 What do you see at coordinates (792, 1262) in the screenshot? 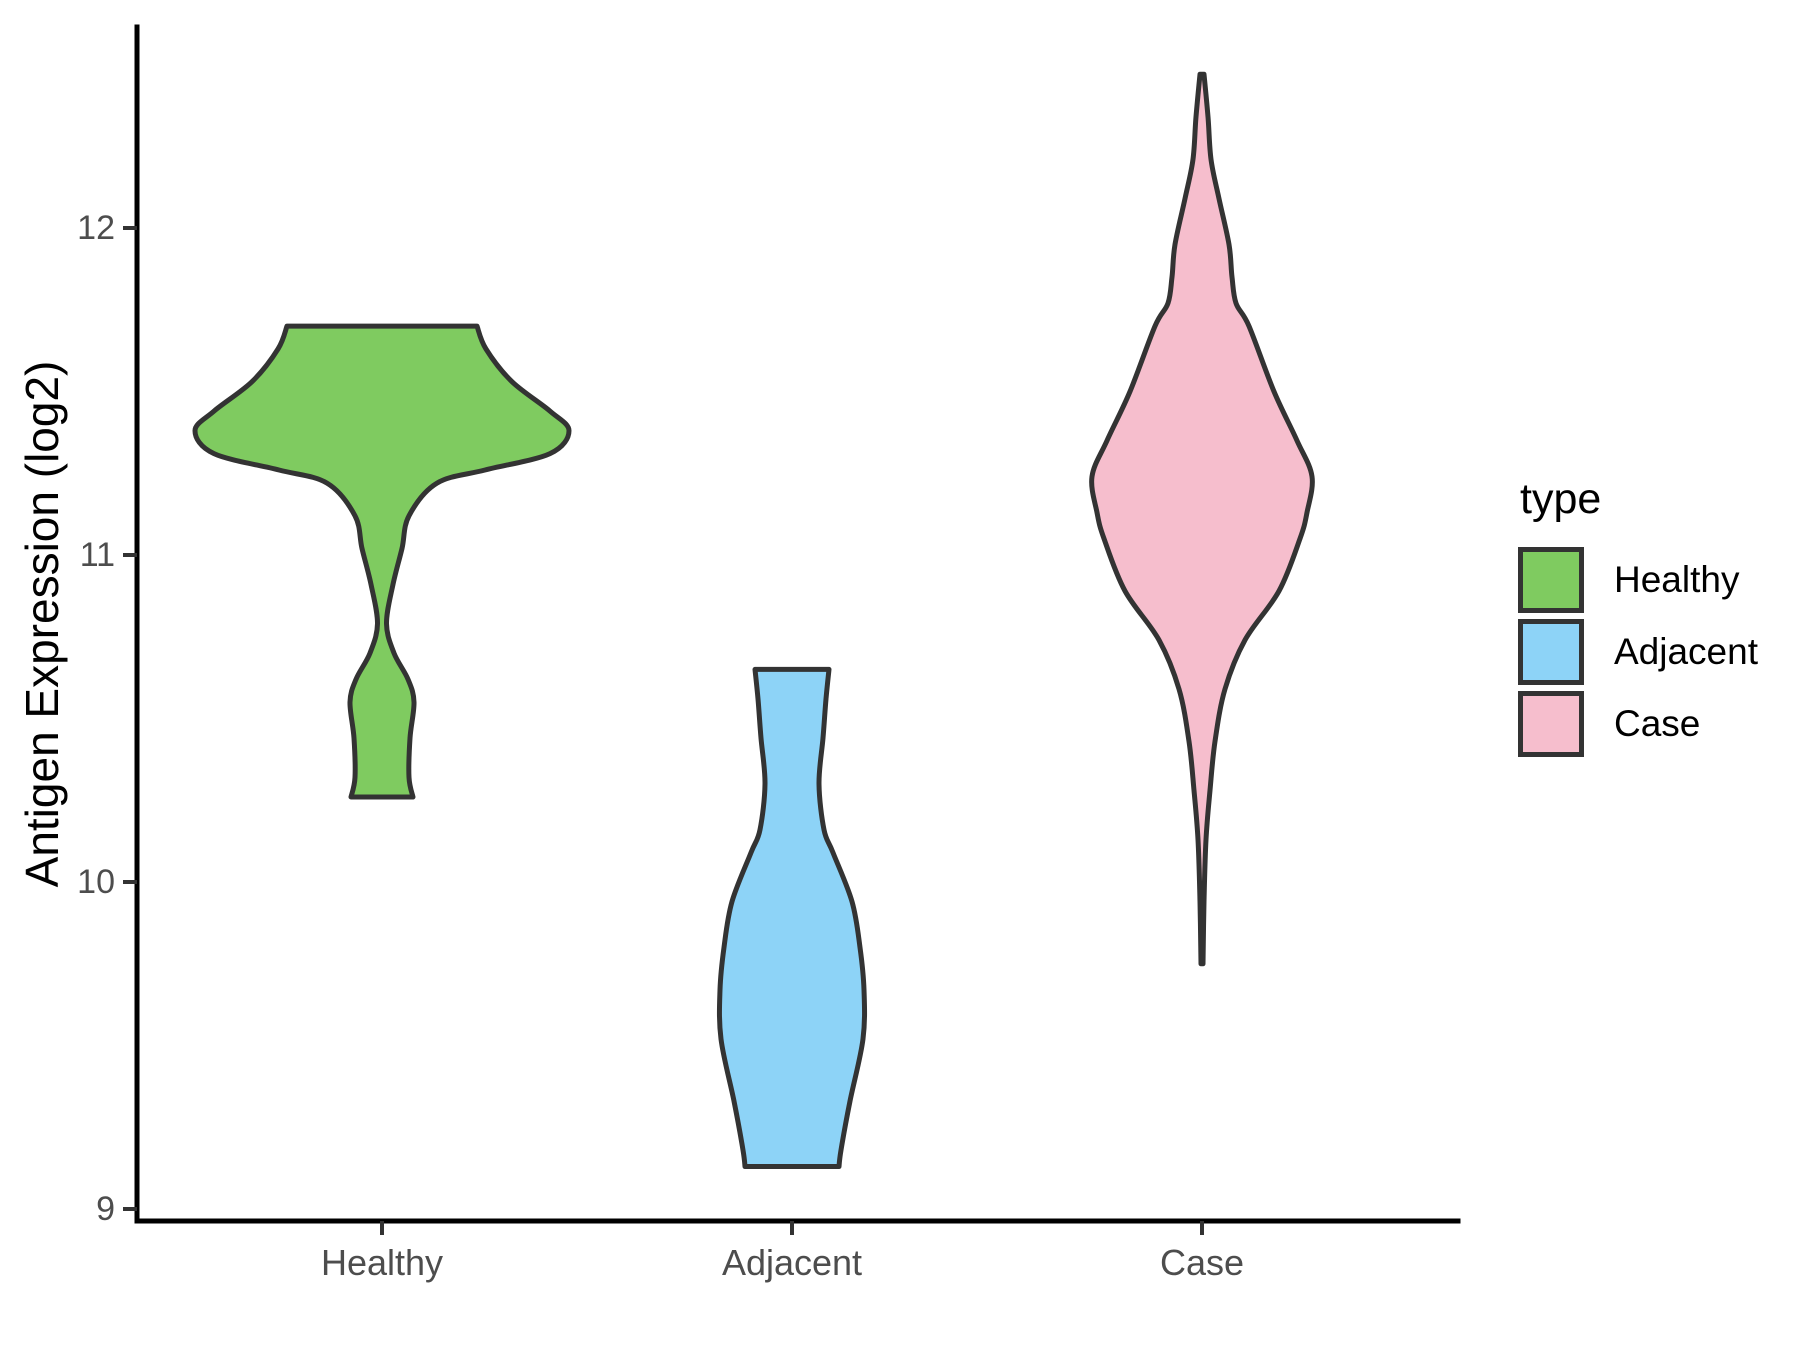
I see `x-tick-label-adjacent: Adjacent` at bounding box center [792, 1262].